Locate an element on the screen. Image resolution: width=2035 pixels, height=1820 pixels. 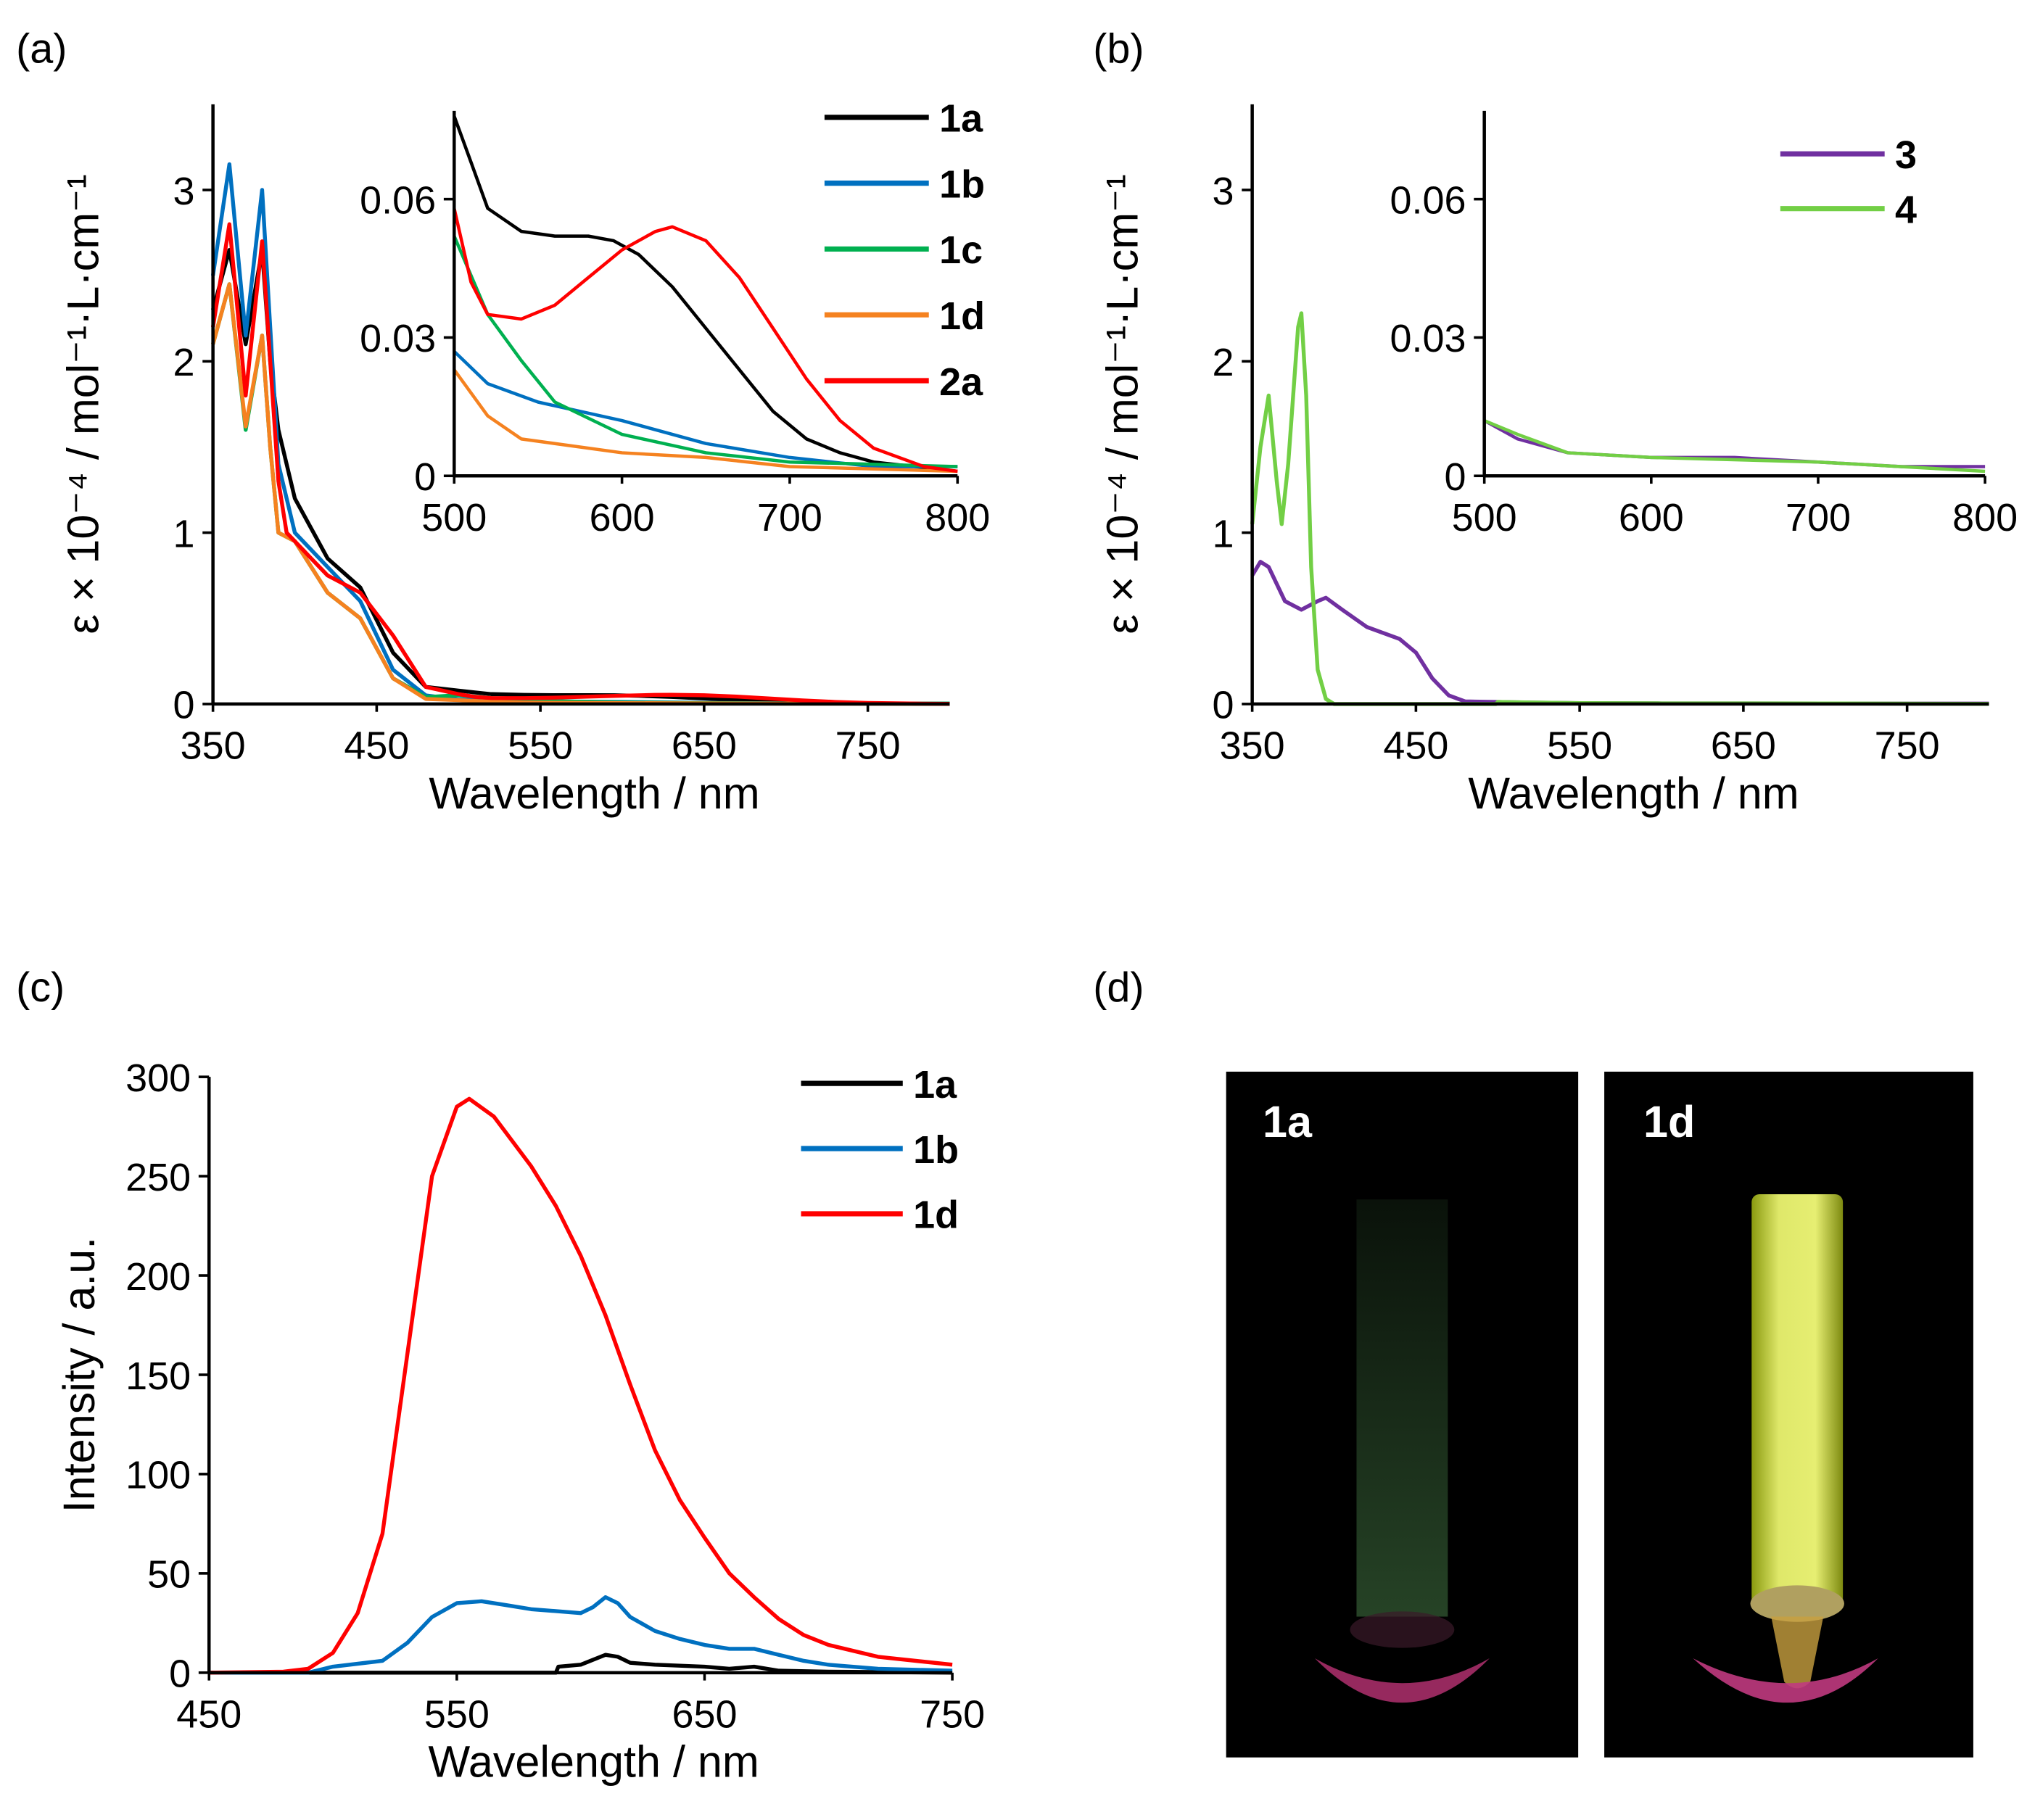
legend: 1a 1b 1d is located at coordinates (880, 1150).